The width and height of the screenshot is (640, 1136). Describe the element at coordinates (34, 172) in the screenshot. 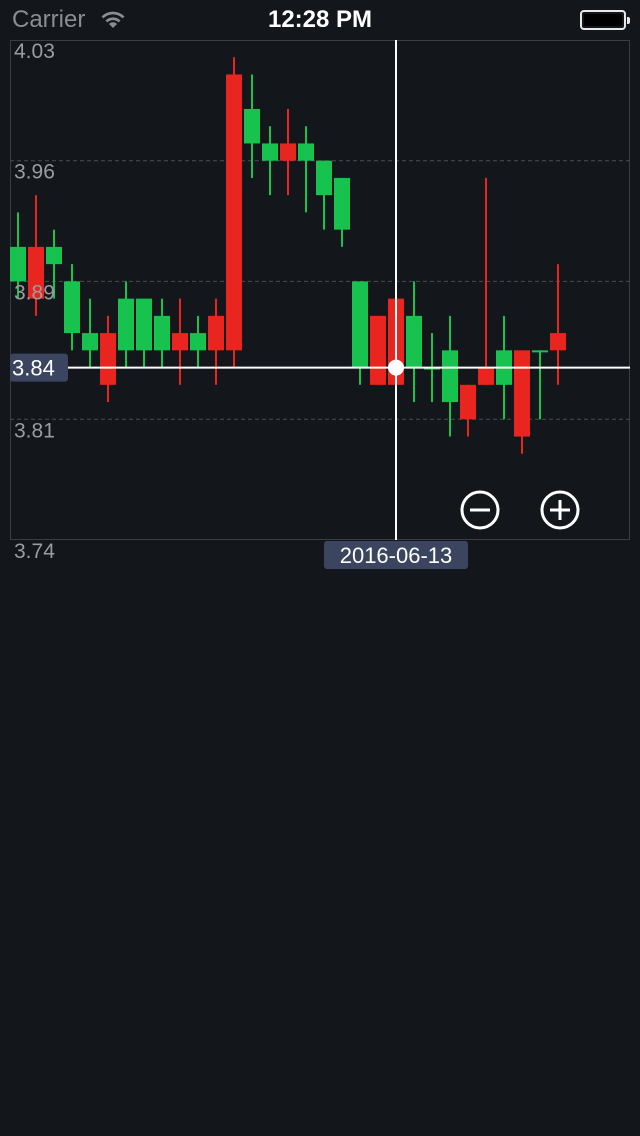

I see `y-tick-label: 3.96` at that location.